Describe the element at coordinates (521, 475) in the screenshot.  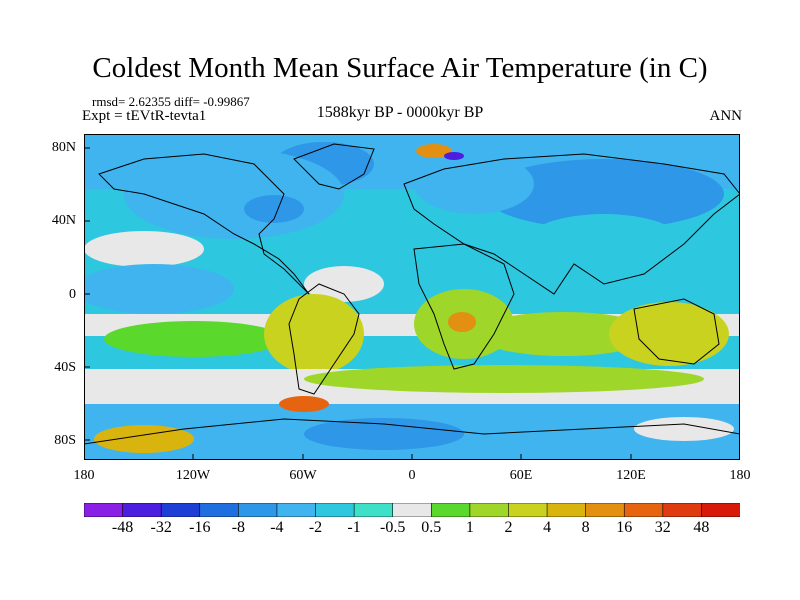
I see `lon-label-60e: 60E` at that location.